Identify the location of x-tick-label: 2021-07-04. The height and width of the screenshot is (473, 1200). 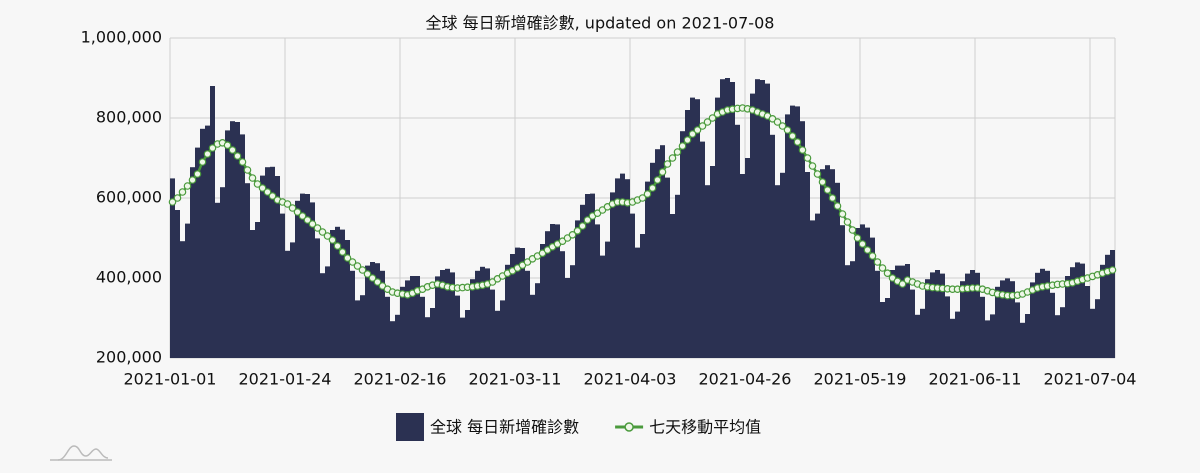
(1090, 379).